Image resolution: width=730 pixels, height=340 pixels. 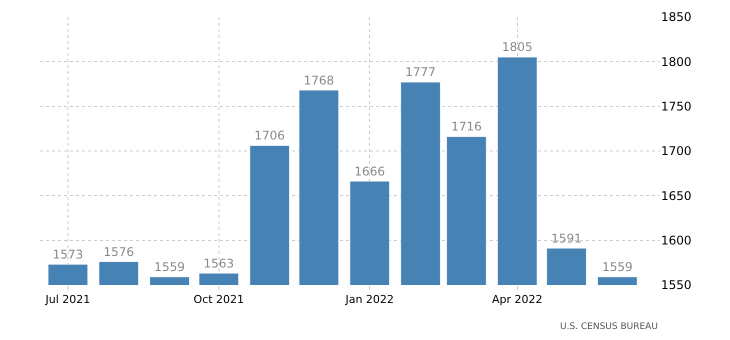 What do you see at coordinates (517, 299) in the screenshot?
I see `x-tick-label: Apr 2022` at bounding box center [517, 299].